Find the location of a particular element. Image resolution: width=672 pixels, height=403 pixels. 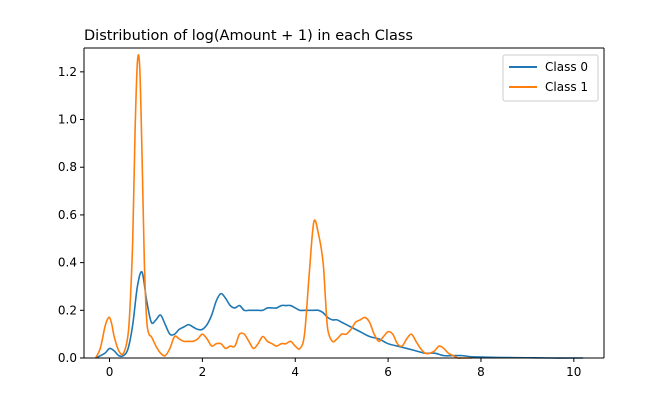

y-axis-ticks: 0.0 0.2 0.4 0.6 0.8 1.0 1.2 is located at coordinates (71, 215).